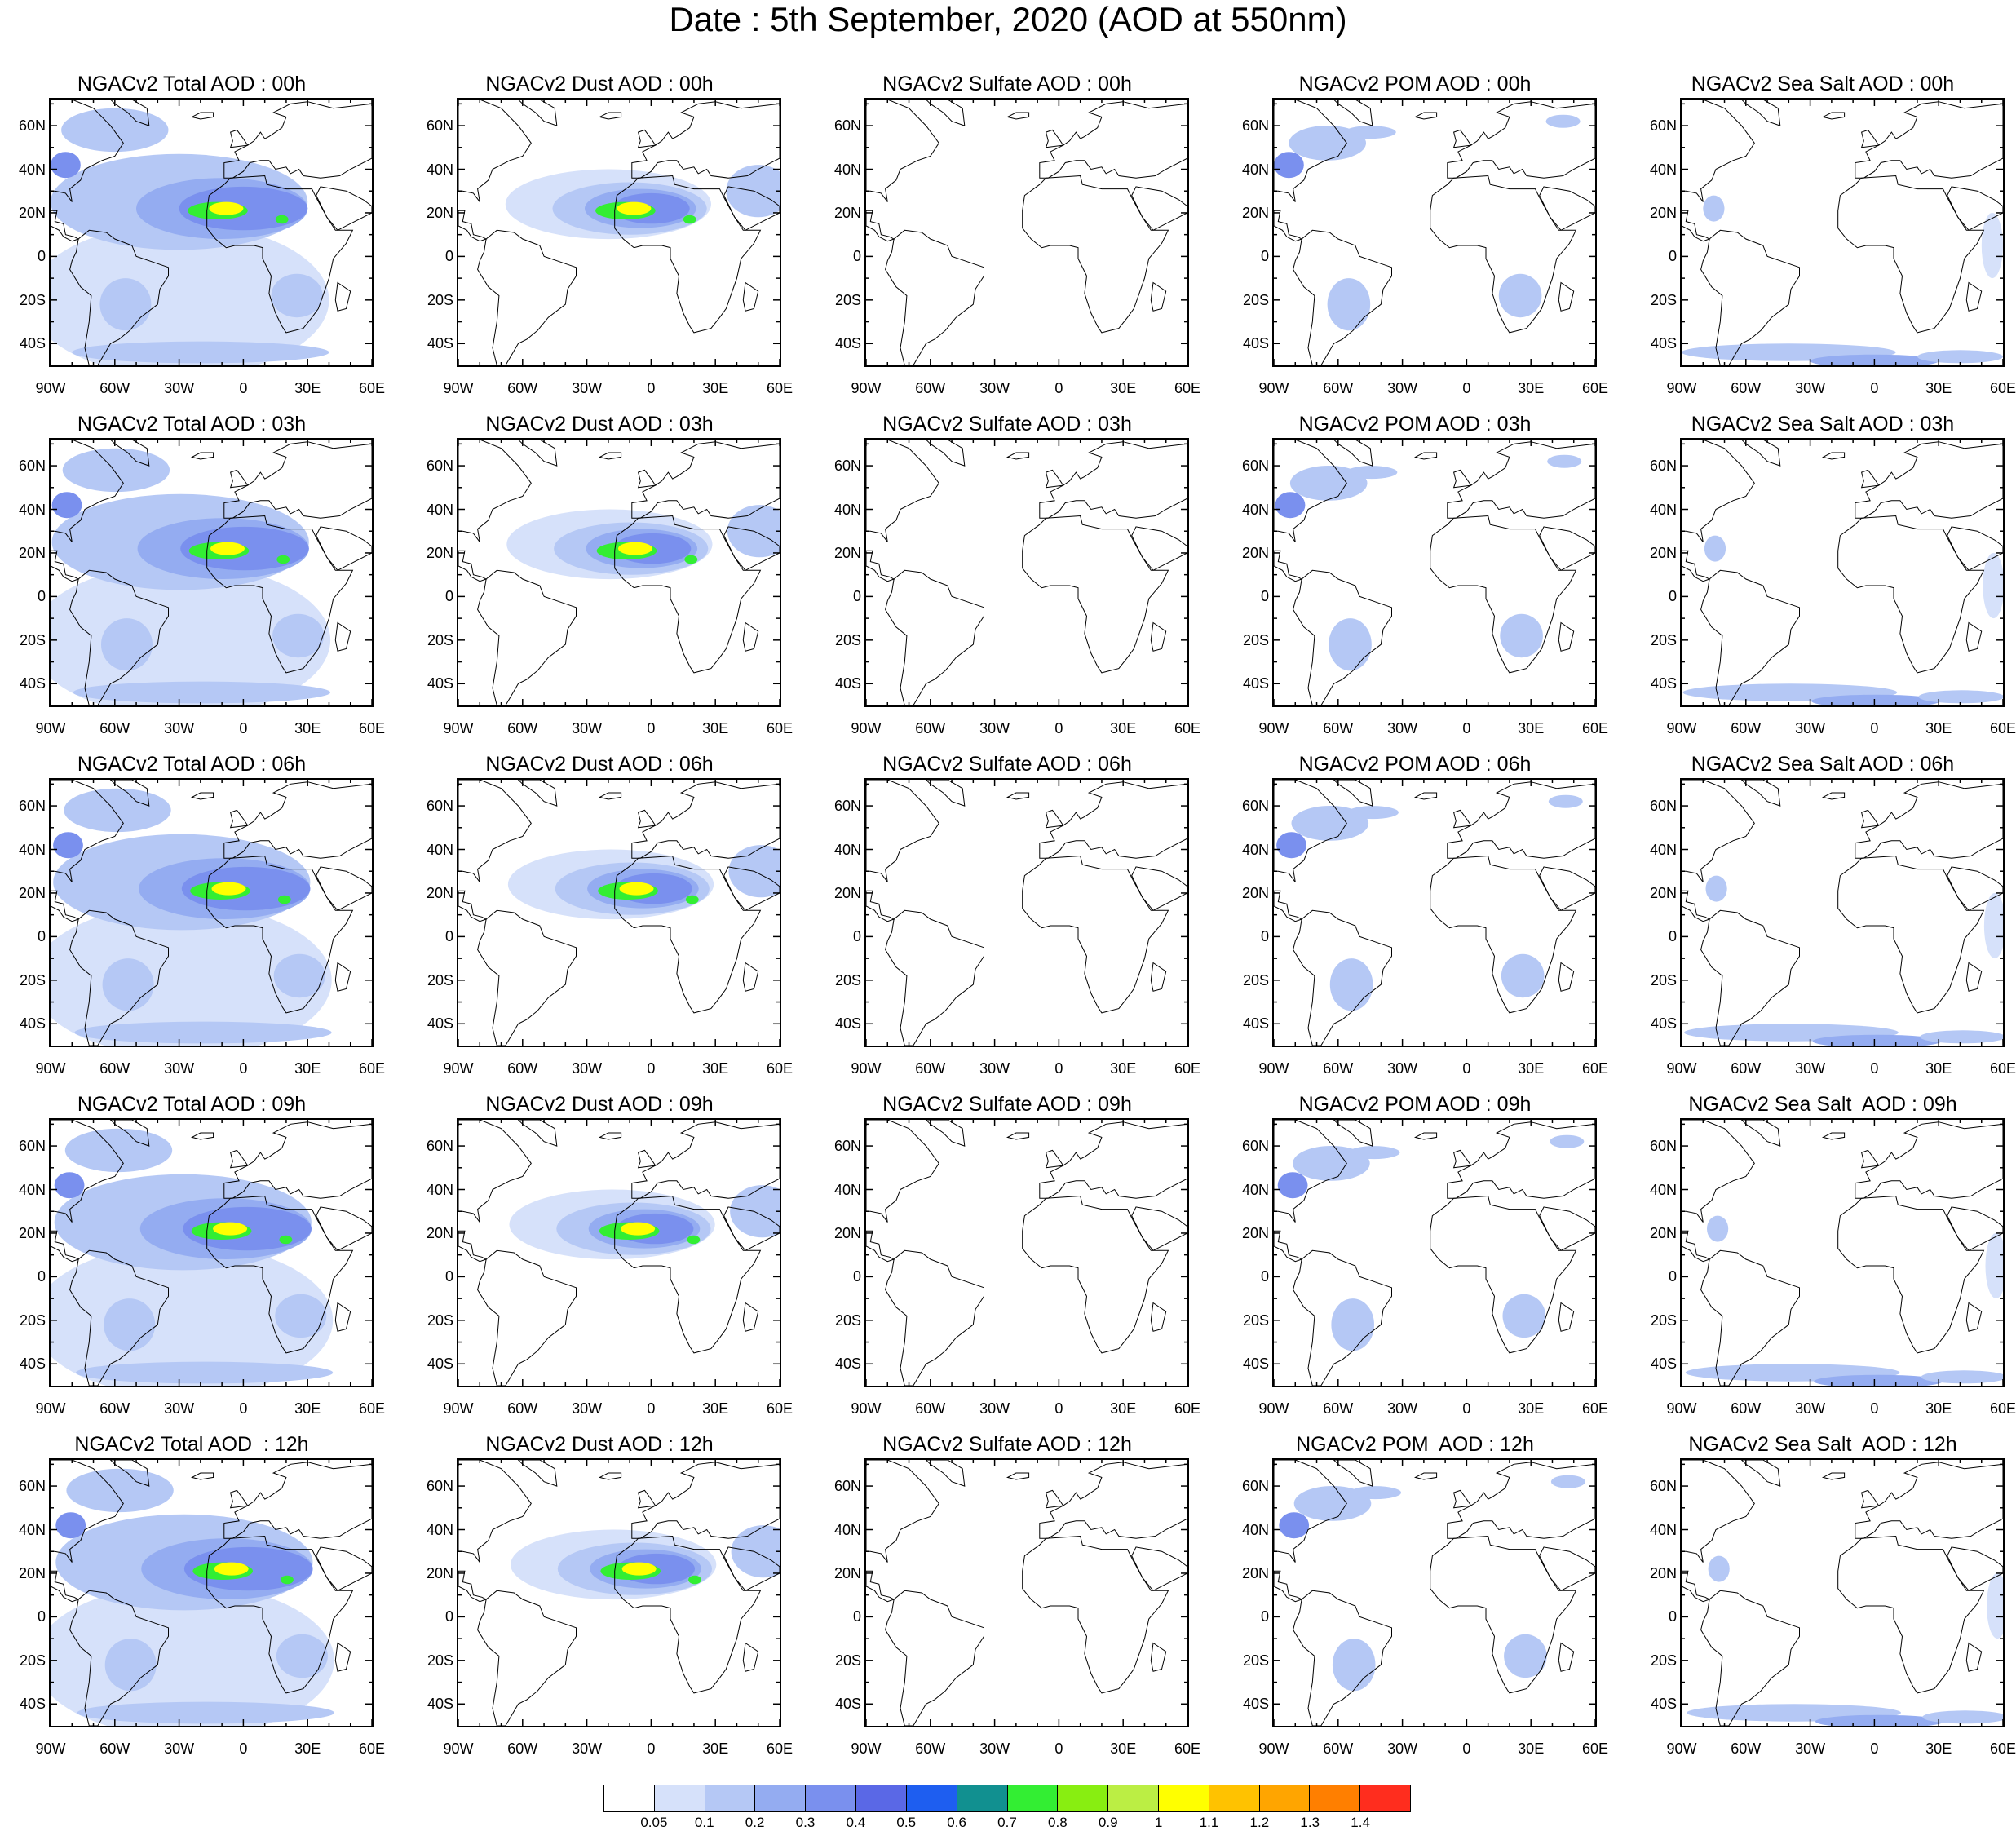 This screenshot has height=1831, width=2016. I want to click on lat-tick-label: 20N, so click(1255, 552).